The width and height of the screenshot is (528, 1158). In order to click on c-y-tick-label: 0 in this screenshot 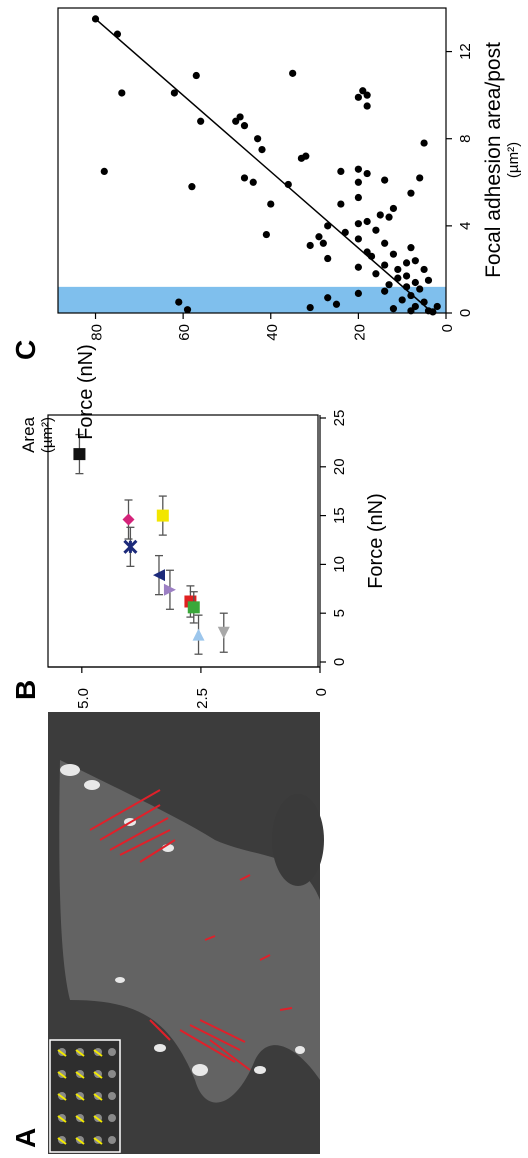, I will do `click(447, 328)`.